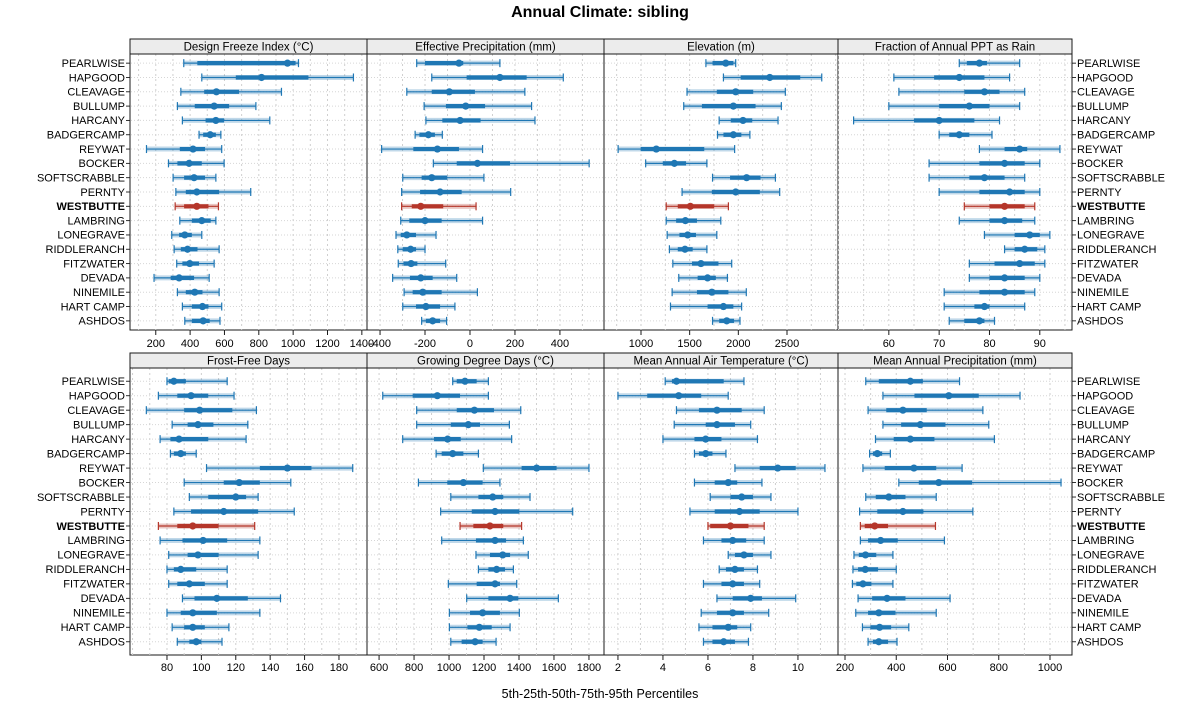  Describe the element at coordinates (1116, 454) in the screenshot. I see `site-label-right: BADGERCAMP` at that location.